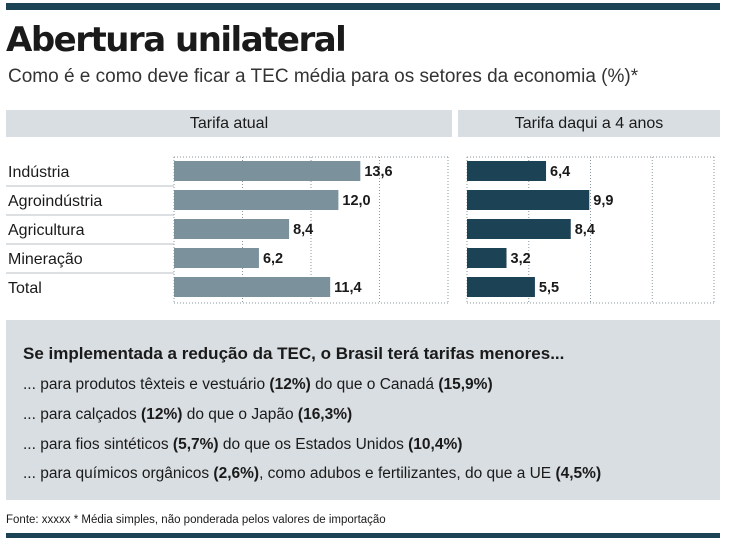 The height and width of the screenshot is (542, 730). Describe the element at coordinates (603, 201) in the screenshot. I see `future-value-label: 9,9` at that location.